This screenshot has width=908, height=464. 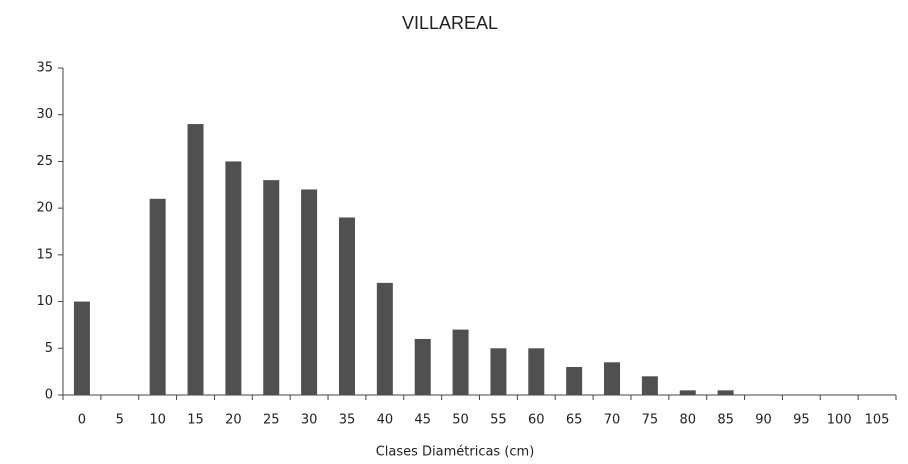 What do you see at coordinates (877, 420) in the screenshot?
I see `x-tick-label: 105` at bounding box center [877, 420].